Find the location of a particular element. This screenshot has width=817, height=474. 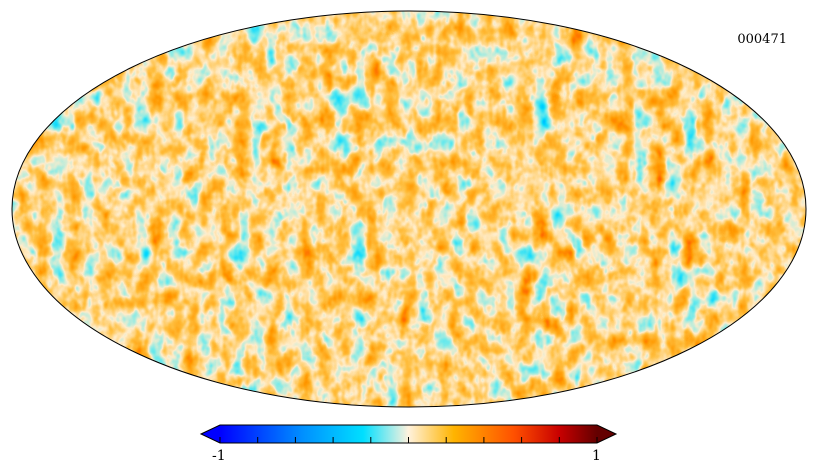

colorbar-body is located at coordinates (408, 434).